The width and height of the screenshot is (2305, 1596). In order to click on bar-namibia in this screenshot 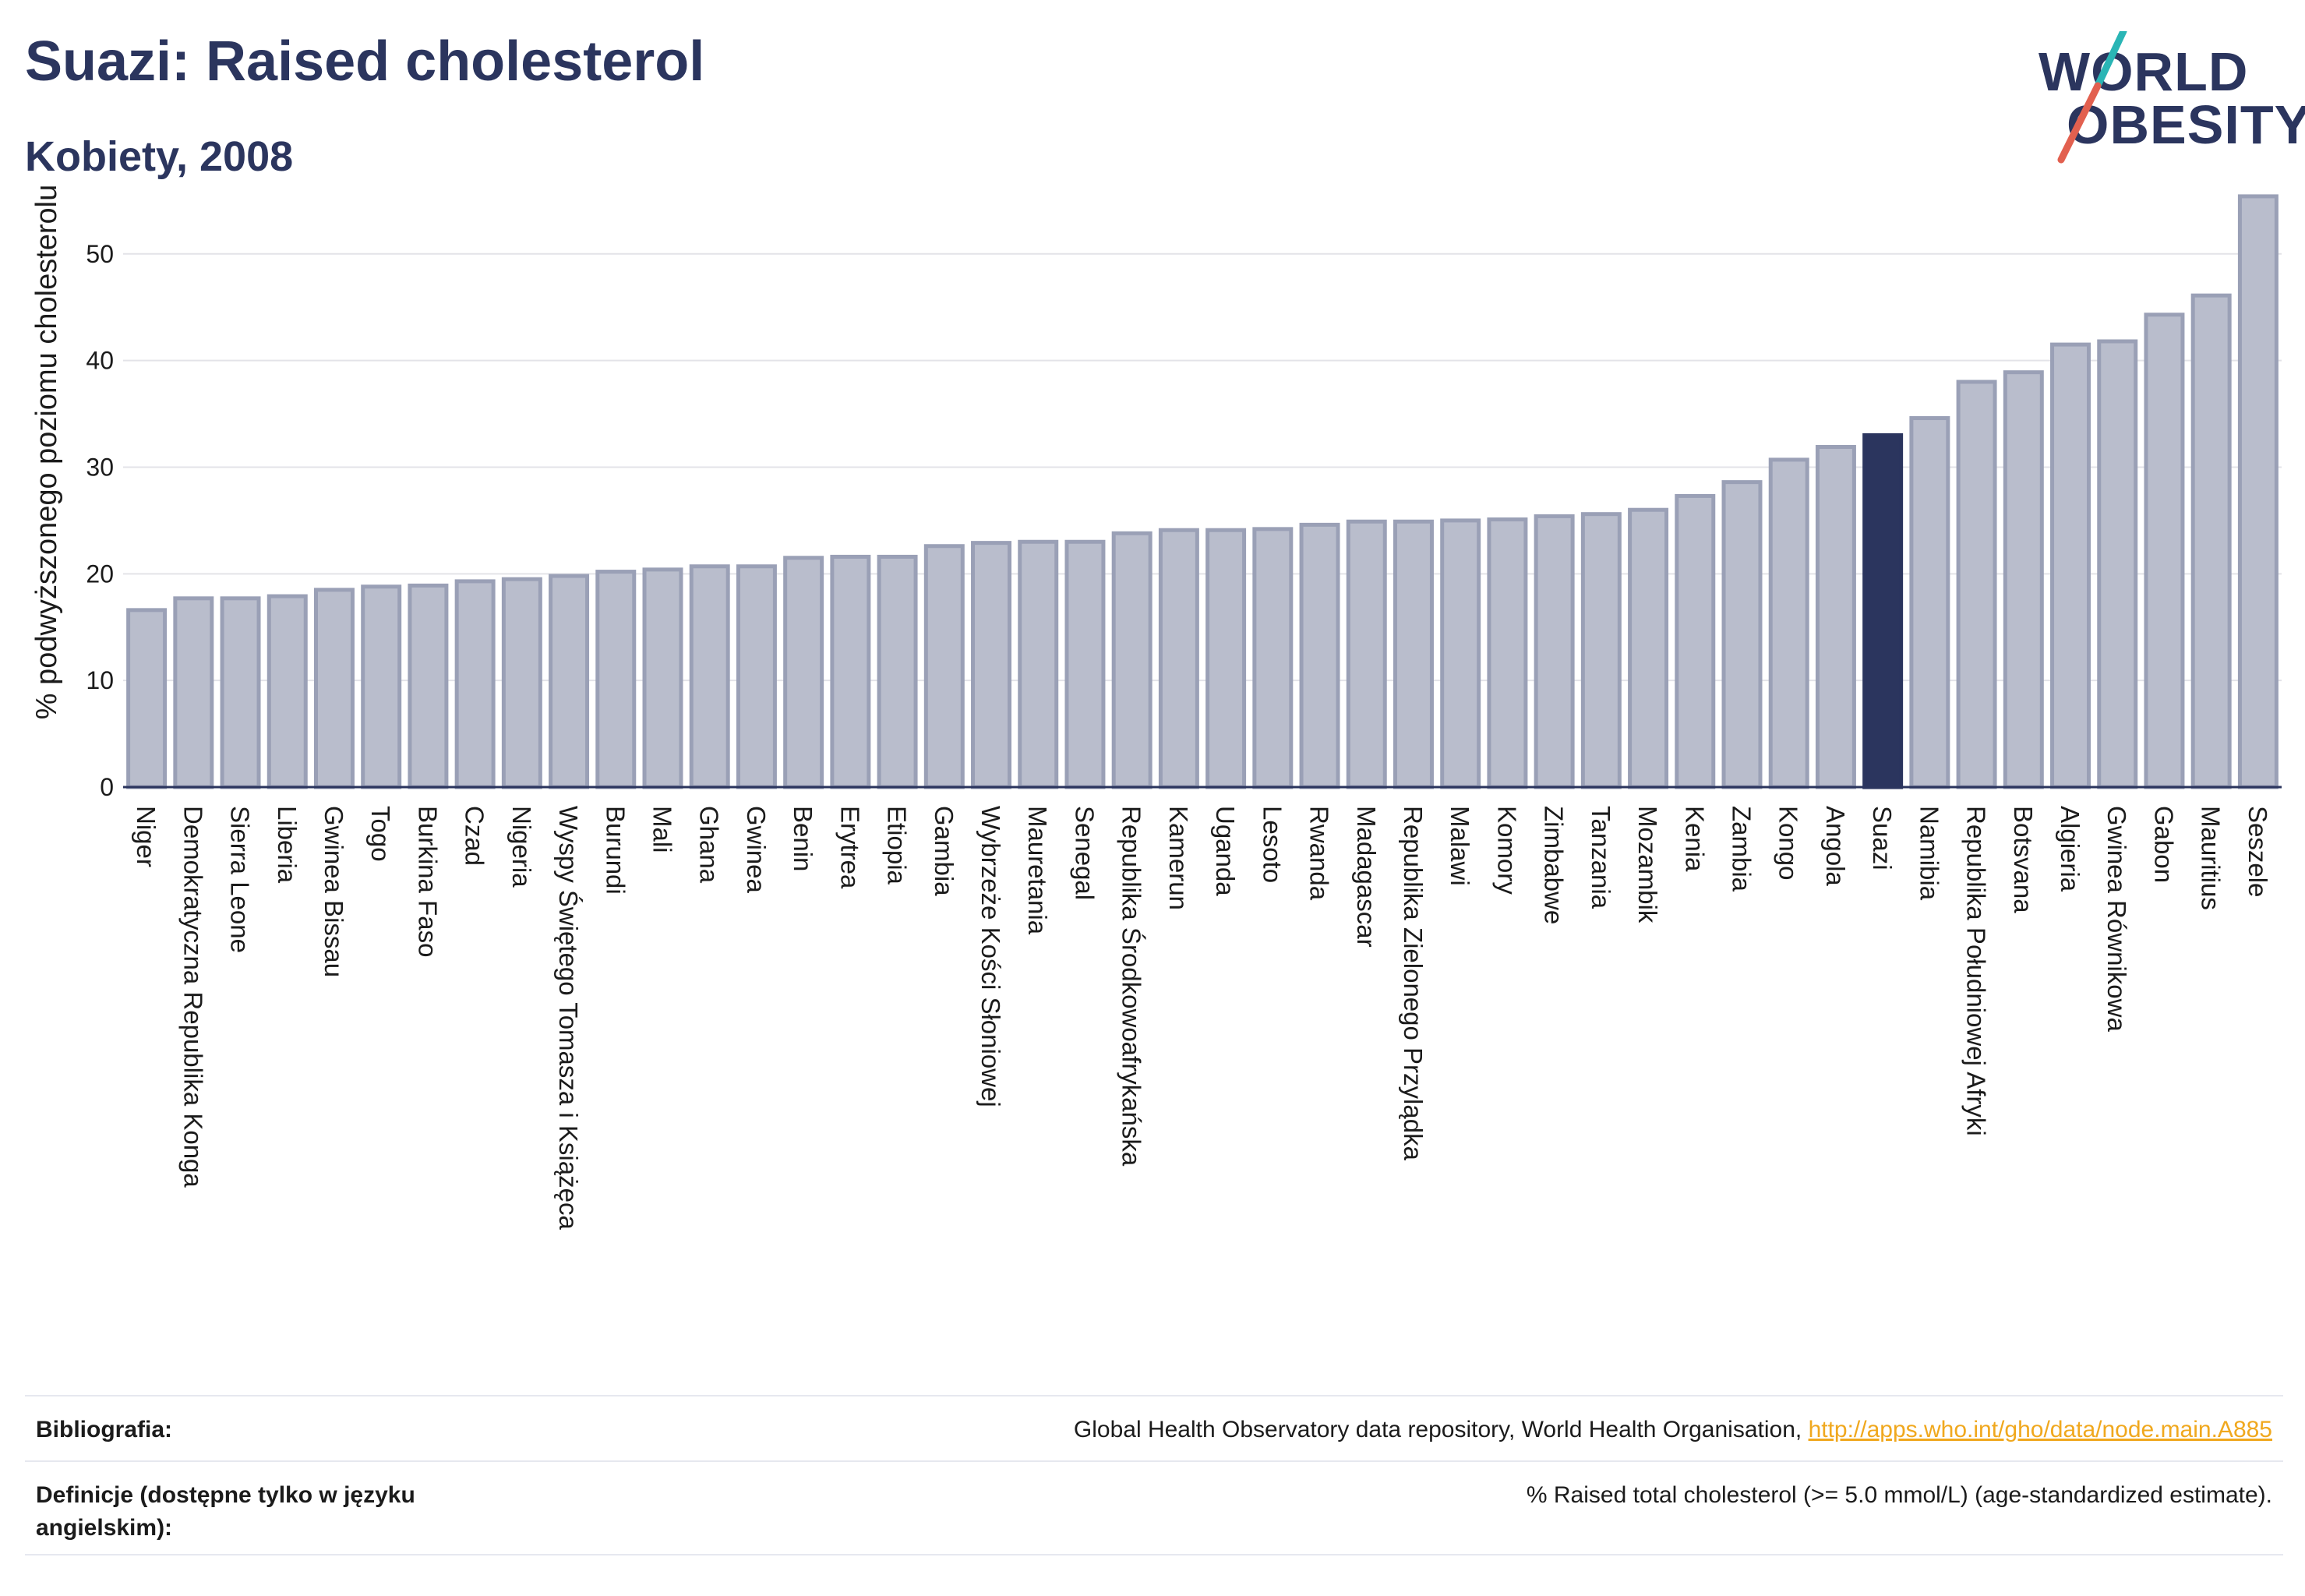, I will do `click(1929, 602)`.